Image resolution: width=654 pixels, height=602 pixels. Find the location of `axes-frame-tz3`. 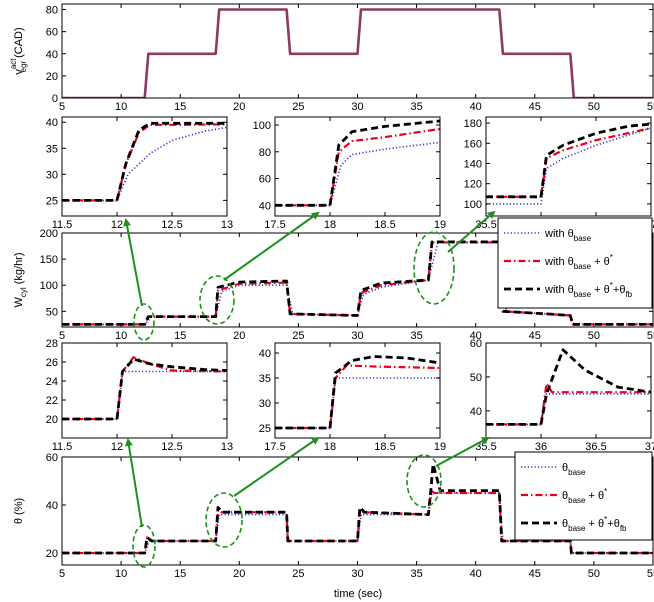

axes-frame-tz3 is located at coordinates (568, 390).